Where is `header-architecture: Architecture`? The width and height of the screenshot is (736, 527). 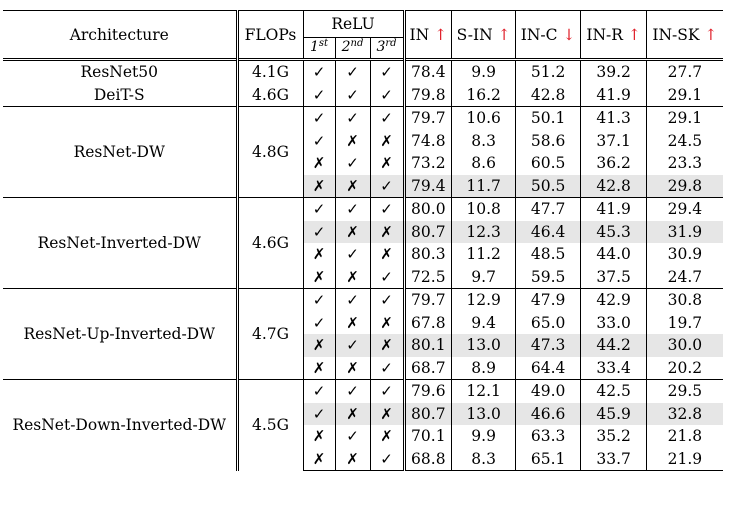 header-architecture: Architecture is located at coordinates (120, 35).